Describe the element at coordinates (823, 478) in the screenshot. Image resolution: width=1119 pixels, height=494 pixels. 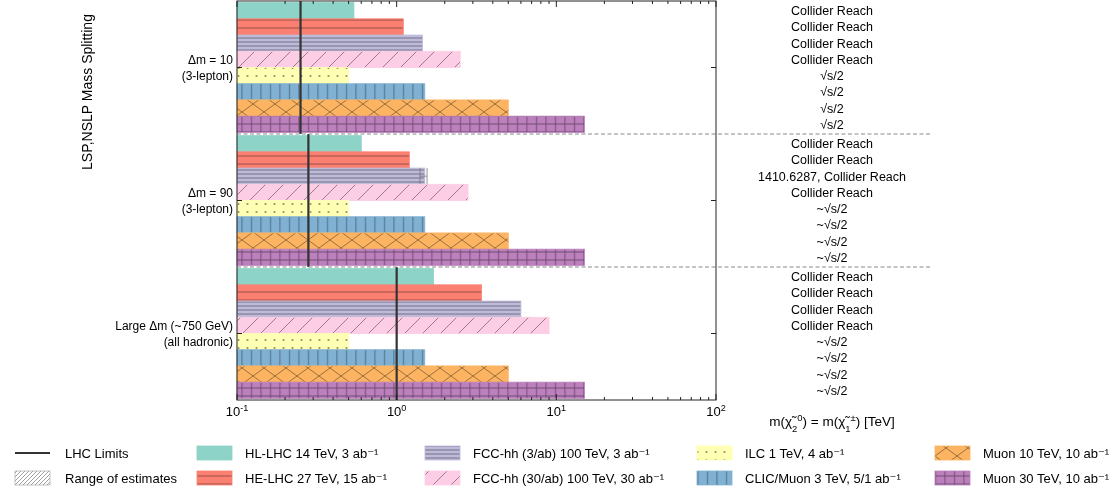
I see `legend-label: CLIC/Muon 3 TeV, 5/1 ab⁻¹` at that location.